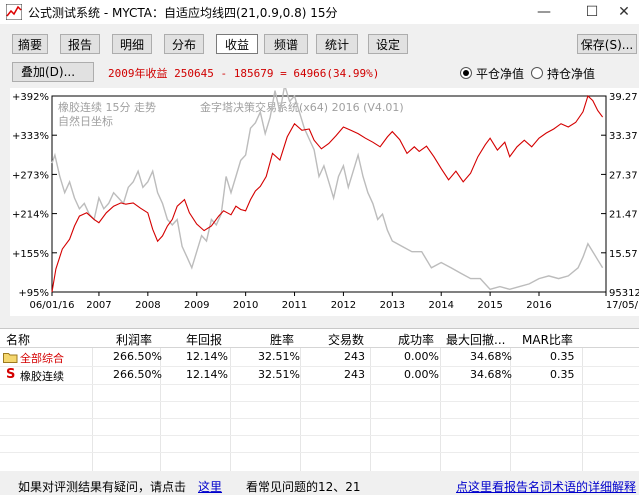 The image size is (639, 495). Describe the element at coordinates (623, 175) in the screenshot. I see `y-right-tick-label: 27.37` at that location.